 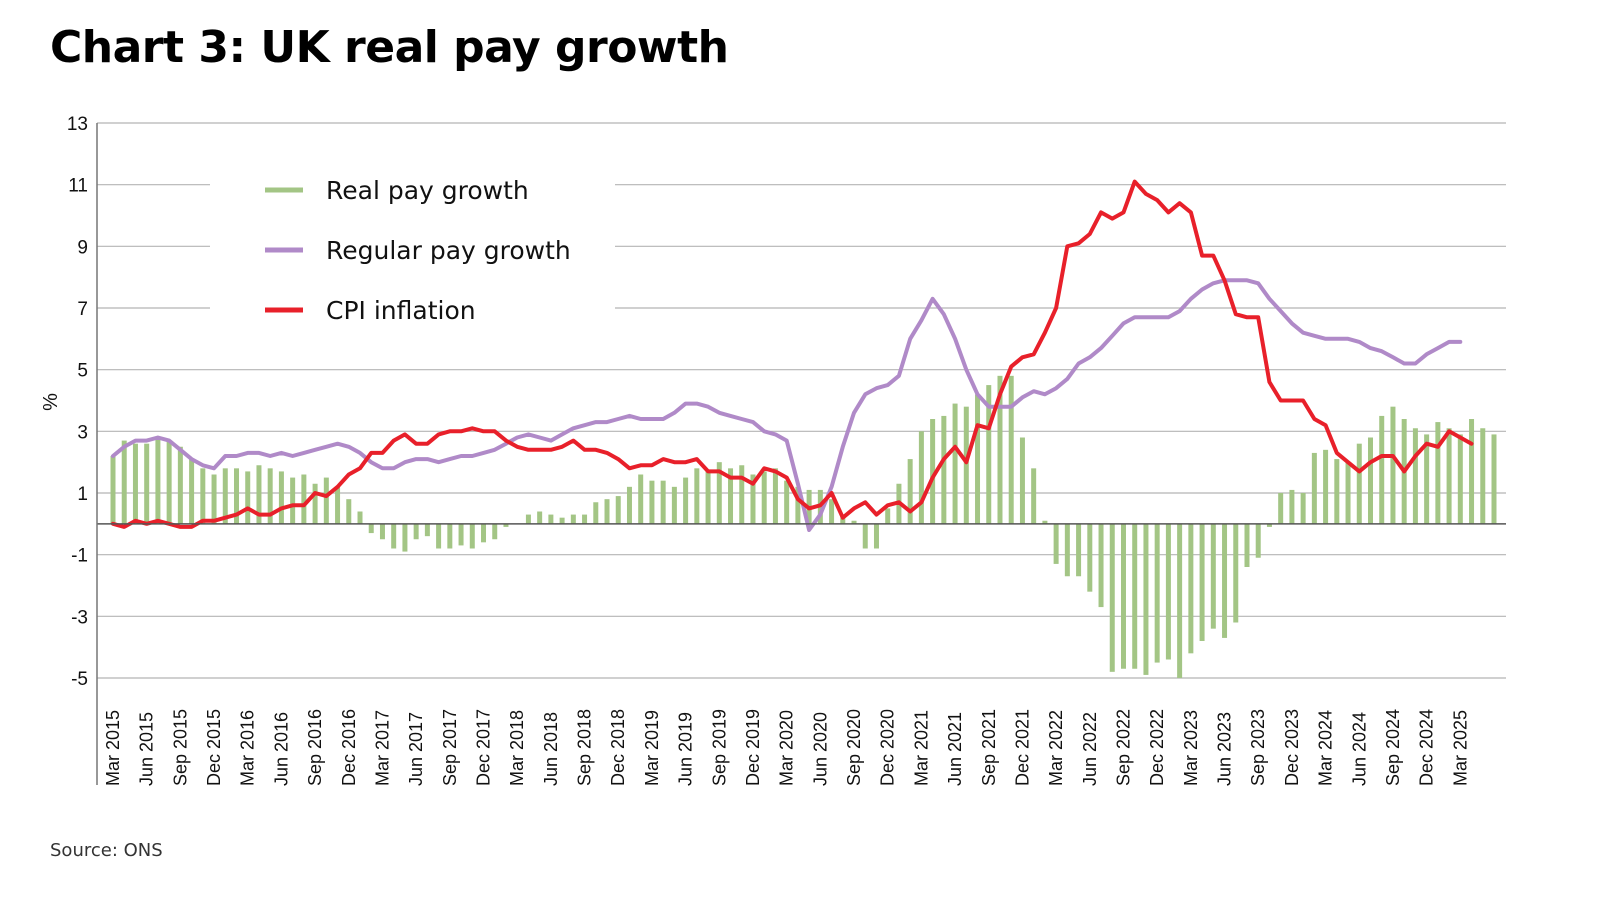 I want to click on y-tick-label: 7, so click(x=82, y=309).